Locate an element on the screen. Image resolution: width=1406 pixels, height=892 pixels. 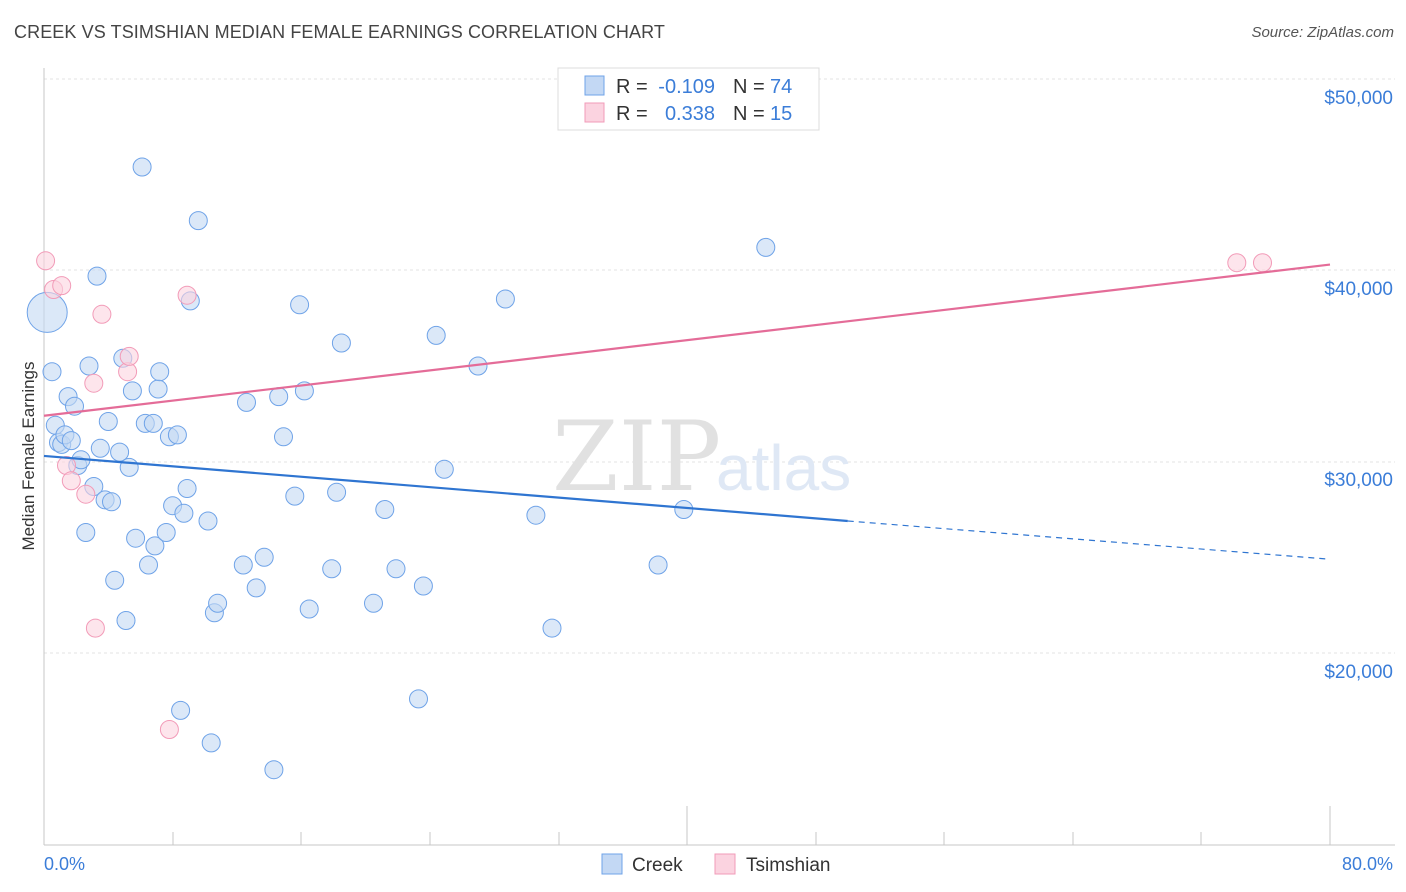
x-tick-label-max: 80.0% is located at coordinates (1367, 864).